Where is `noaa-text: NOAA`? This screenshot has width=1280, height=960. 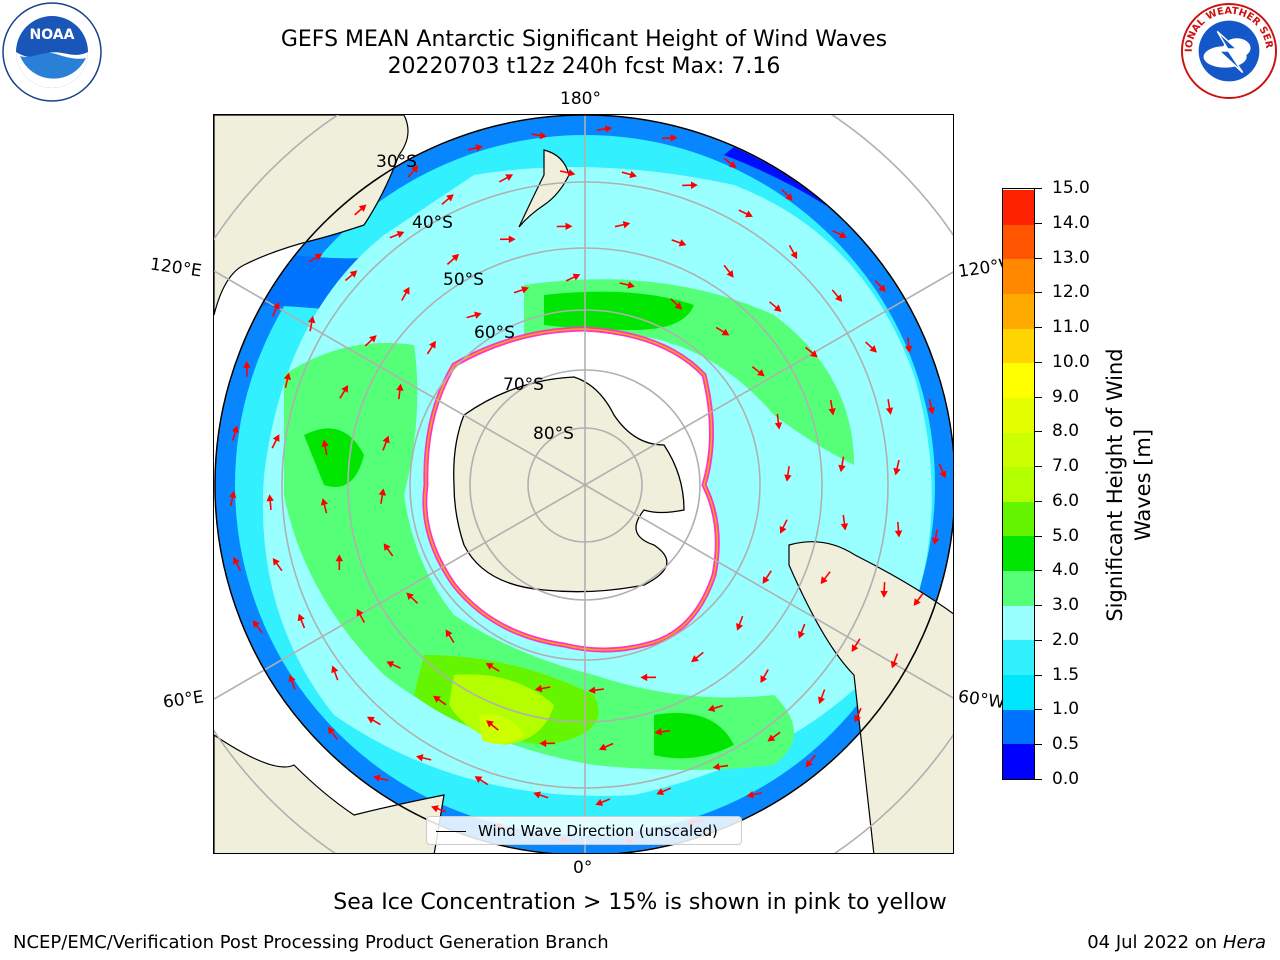 noaa-text: NOAA is located at coordinates (52, 35).